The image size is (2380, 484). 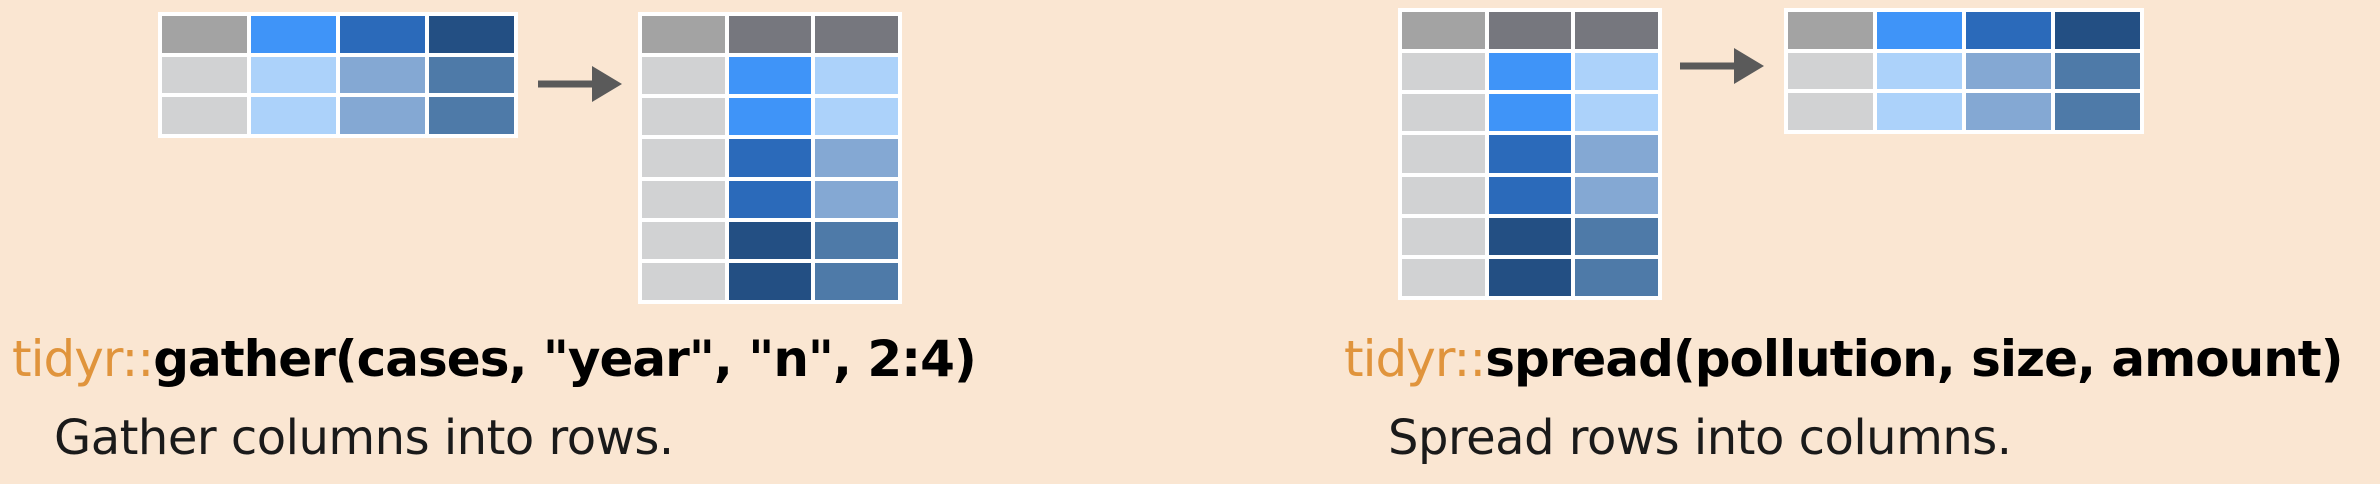 What do you see at coordinates (338, 75) in the screenshot?
I see `gather-before-table` at bounding box center [338, 75].